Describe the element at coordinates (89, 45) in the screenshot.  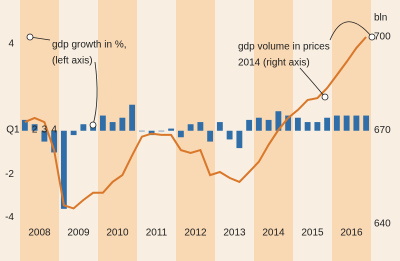
I see `annotation: gdp growth in %,` at that location.